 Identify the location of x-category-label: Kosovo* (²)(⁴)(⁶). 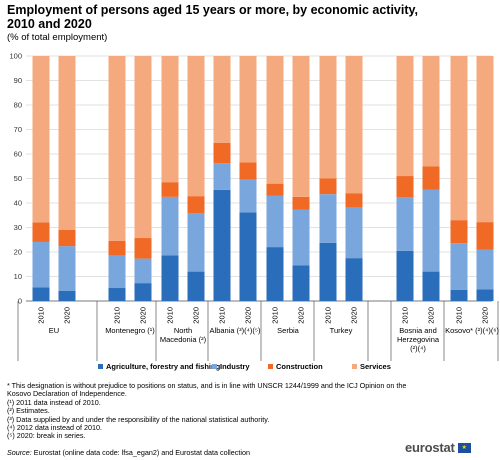
(472, 330).